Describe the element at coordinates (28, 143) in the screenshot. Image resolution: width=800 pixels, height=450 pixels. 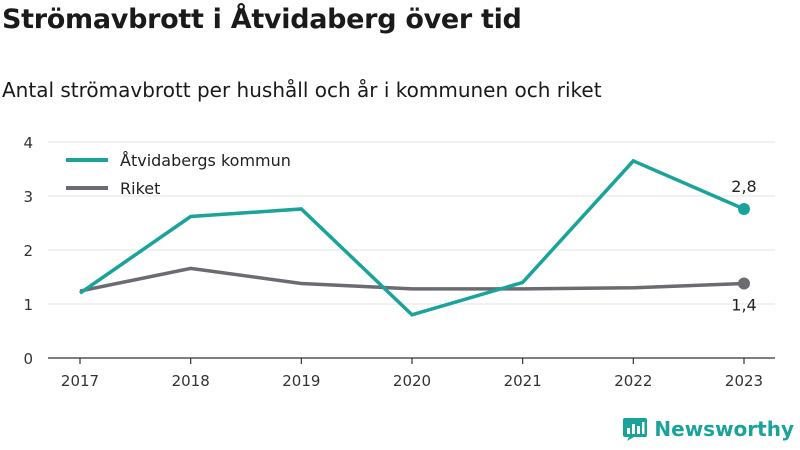
I see `y-tick-label: 4` at that location.